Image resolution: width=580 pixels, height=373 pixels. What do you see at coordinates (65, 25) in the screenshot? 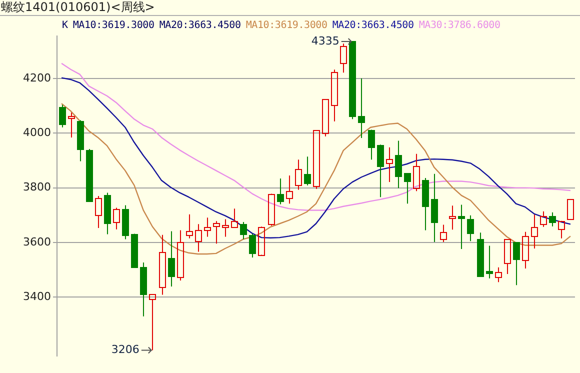
I see `text: K` at bounding box center [65, 25].